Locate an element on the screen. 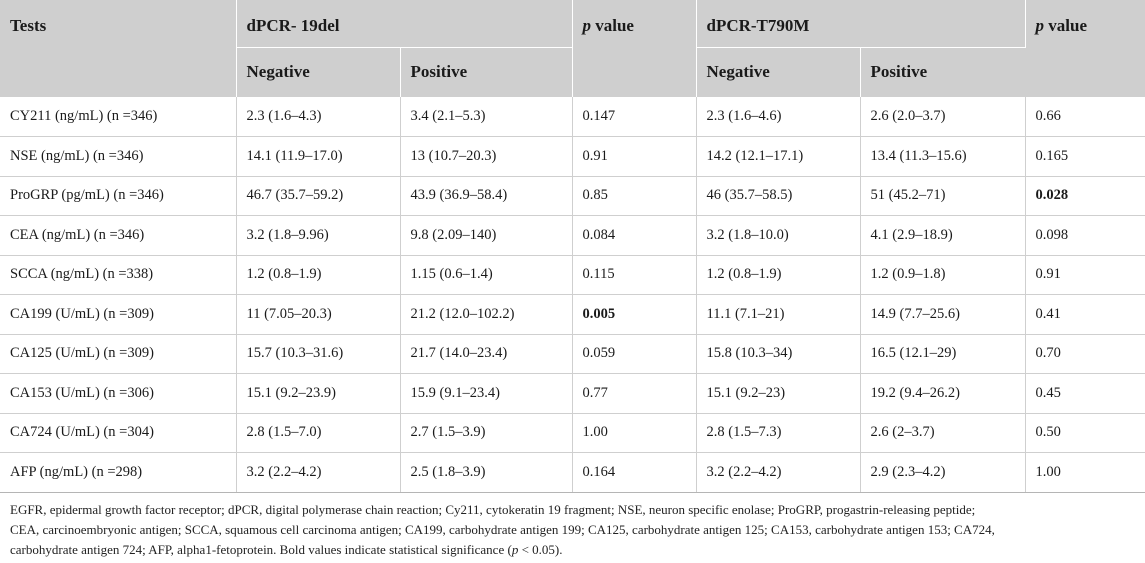 The image size is (1145, 563). del19-positive-cell: 13 (10.7–20.3) is located at coordinates (486, 156).